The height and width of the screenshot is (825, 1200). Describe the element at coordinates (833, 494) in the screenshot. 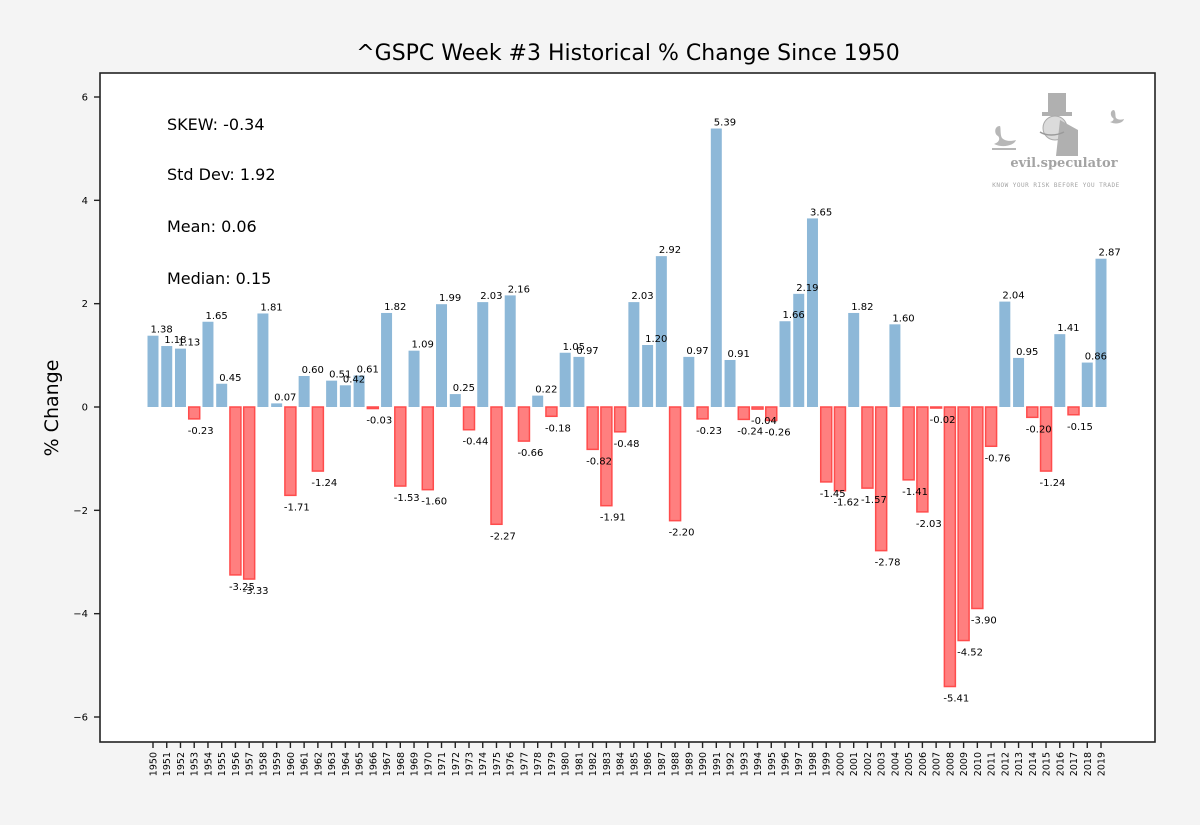

I see `bar-label-1999: -1.45` at that location.